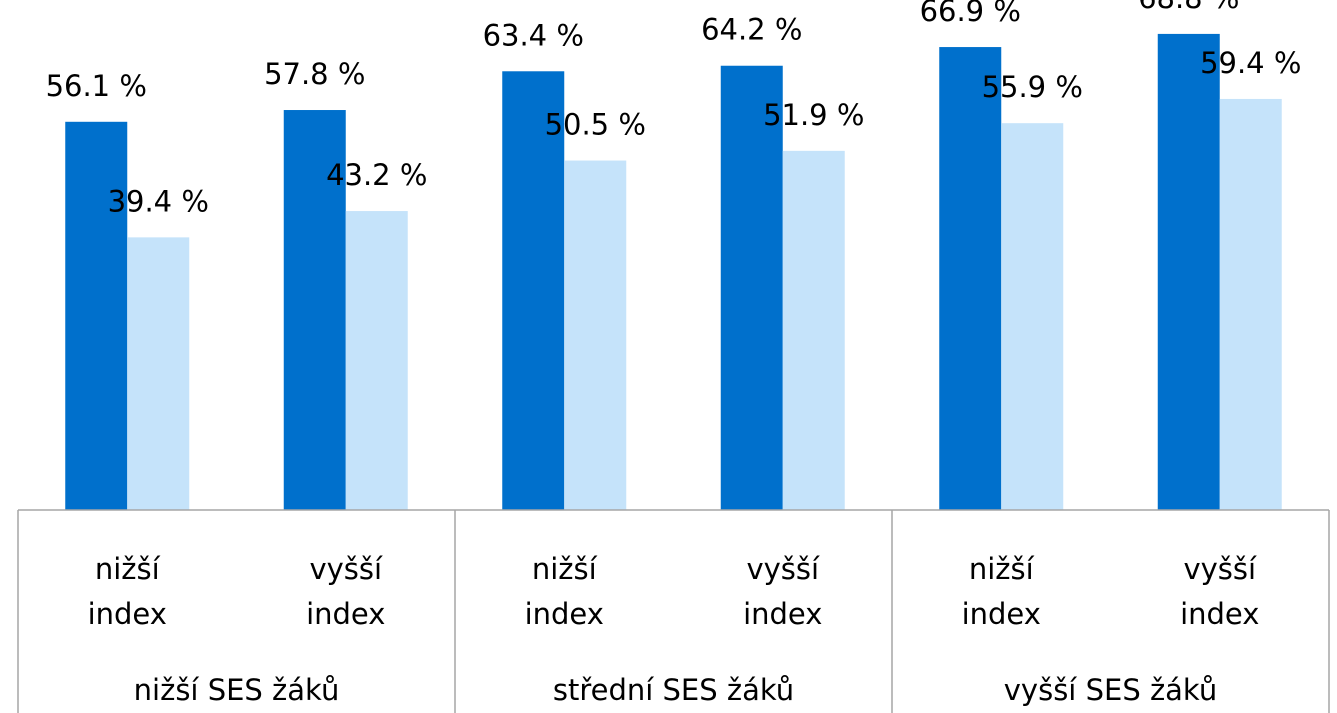 This screenshot has width=1337, height=713. What do you see at coordinates (1032, 87) in the screenshot?
I see `value-label: 55.9 %` at bounding box center [1032, 87].